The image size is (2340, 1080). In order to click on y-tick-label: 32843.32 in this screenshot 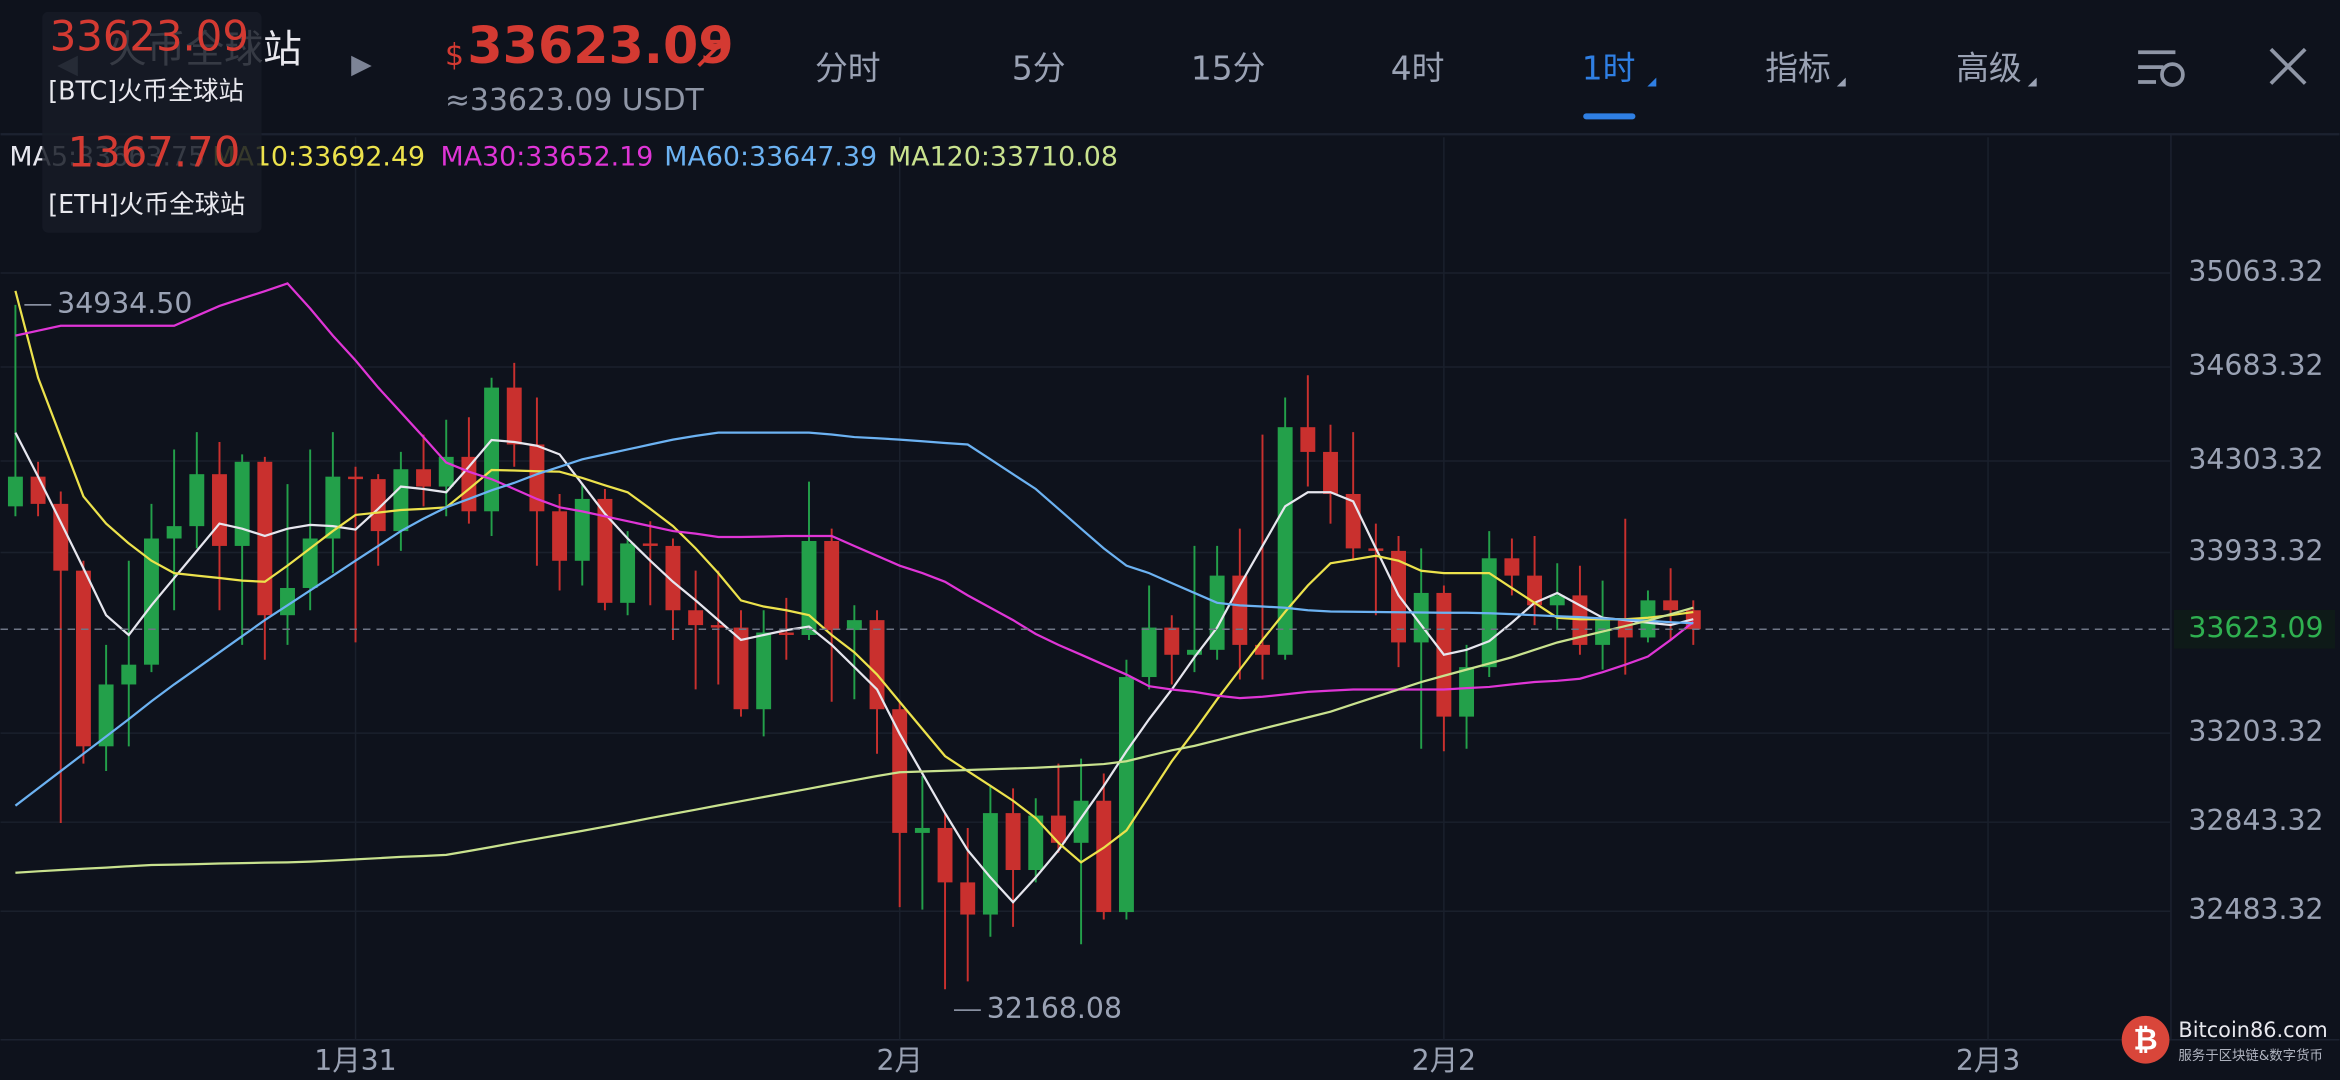, I will do `click(2255, 820)`.